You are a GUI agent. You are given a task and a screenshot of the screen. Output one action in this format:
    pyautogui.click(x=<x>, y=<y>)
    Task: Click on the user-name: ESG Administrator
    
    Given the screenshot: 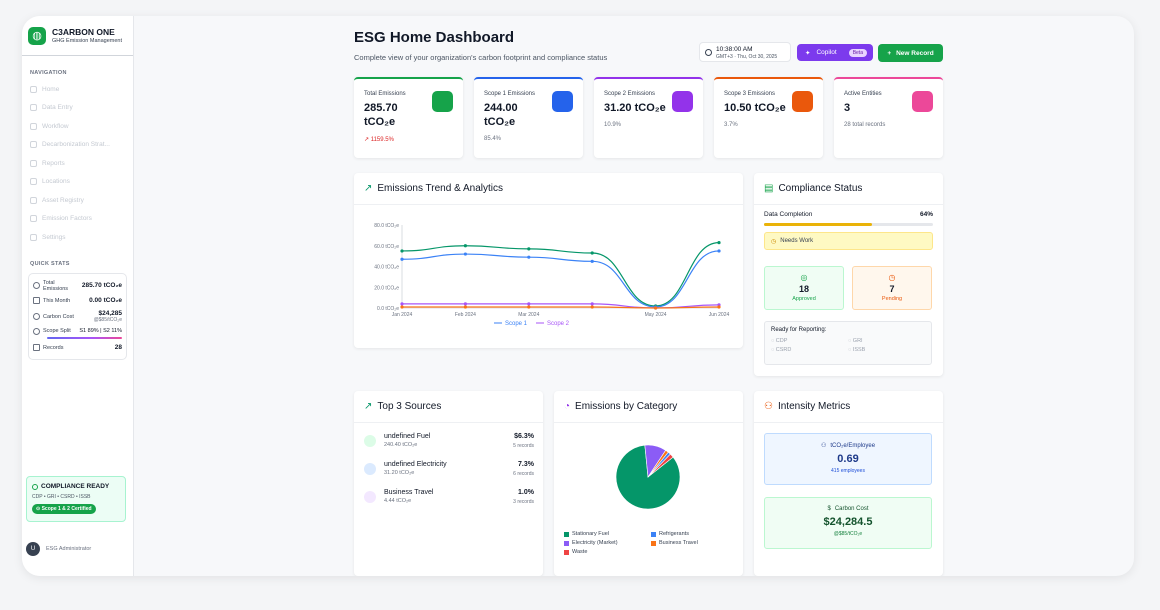 What is the action you would take?
    pyautogui.click(x=69, y=549)
    